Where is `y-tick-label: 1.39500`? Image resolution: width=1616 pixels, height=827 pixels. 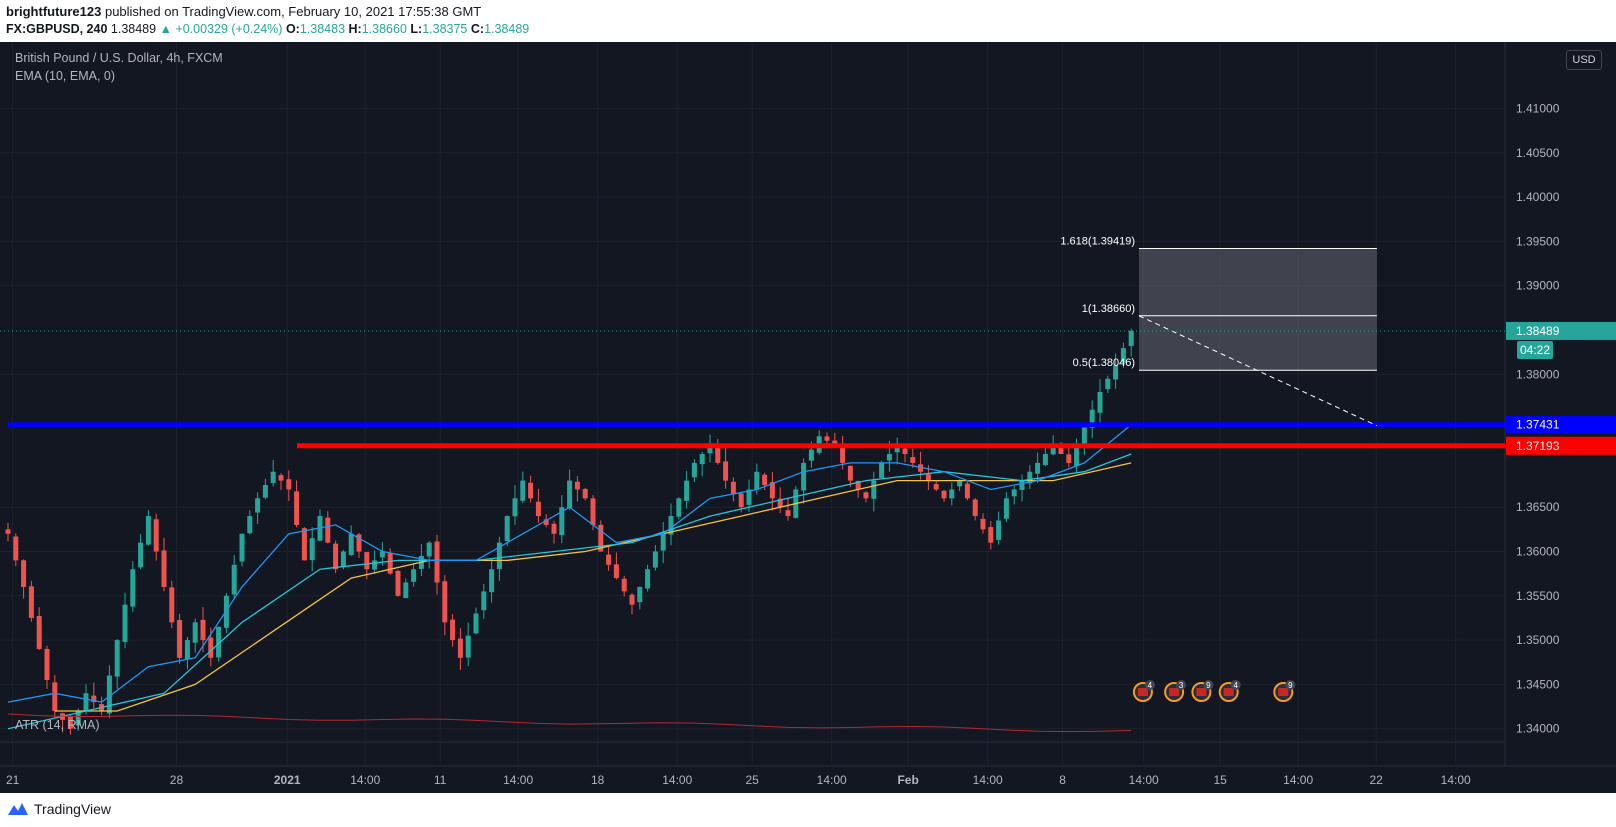
y-tick-label: 1.39500 is located at coordinates (1538, 241).